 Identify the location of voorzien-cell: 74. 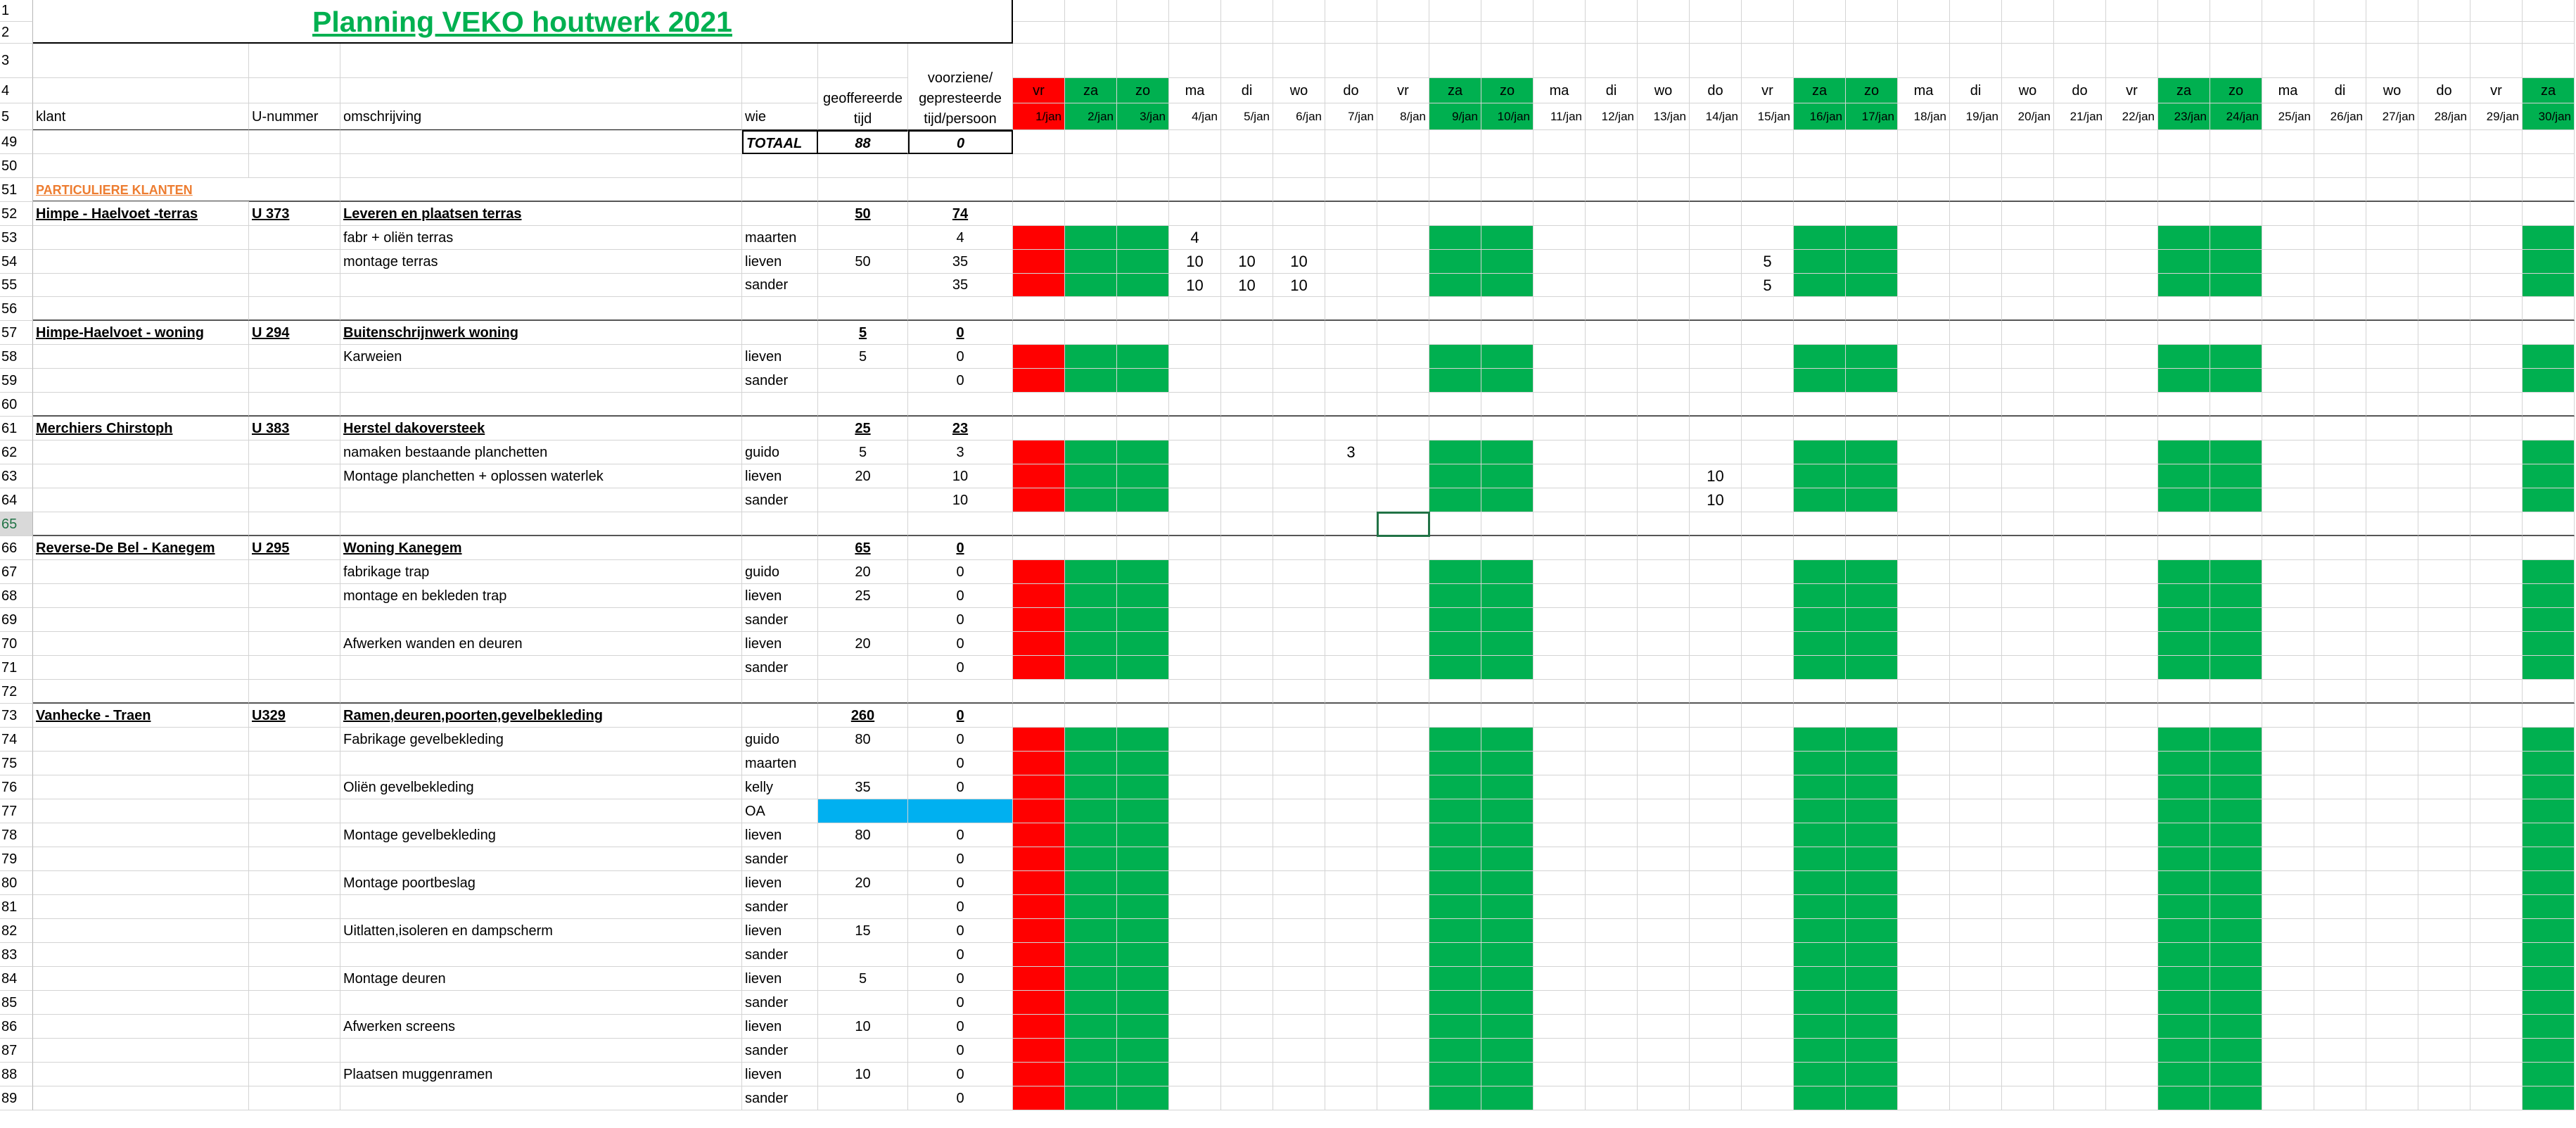
(960, 214).